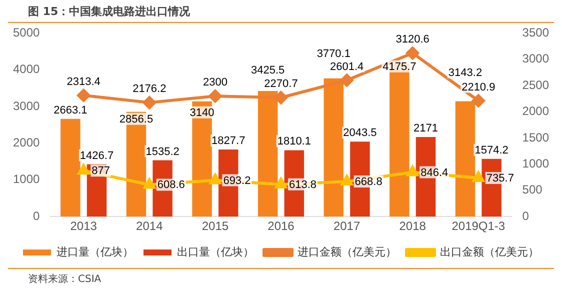 This screenshot has width=562, height=305. Describe the element at coordinates (36, 215) in the screenshot. I see `y-tick-label: 0` at that location.